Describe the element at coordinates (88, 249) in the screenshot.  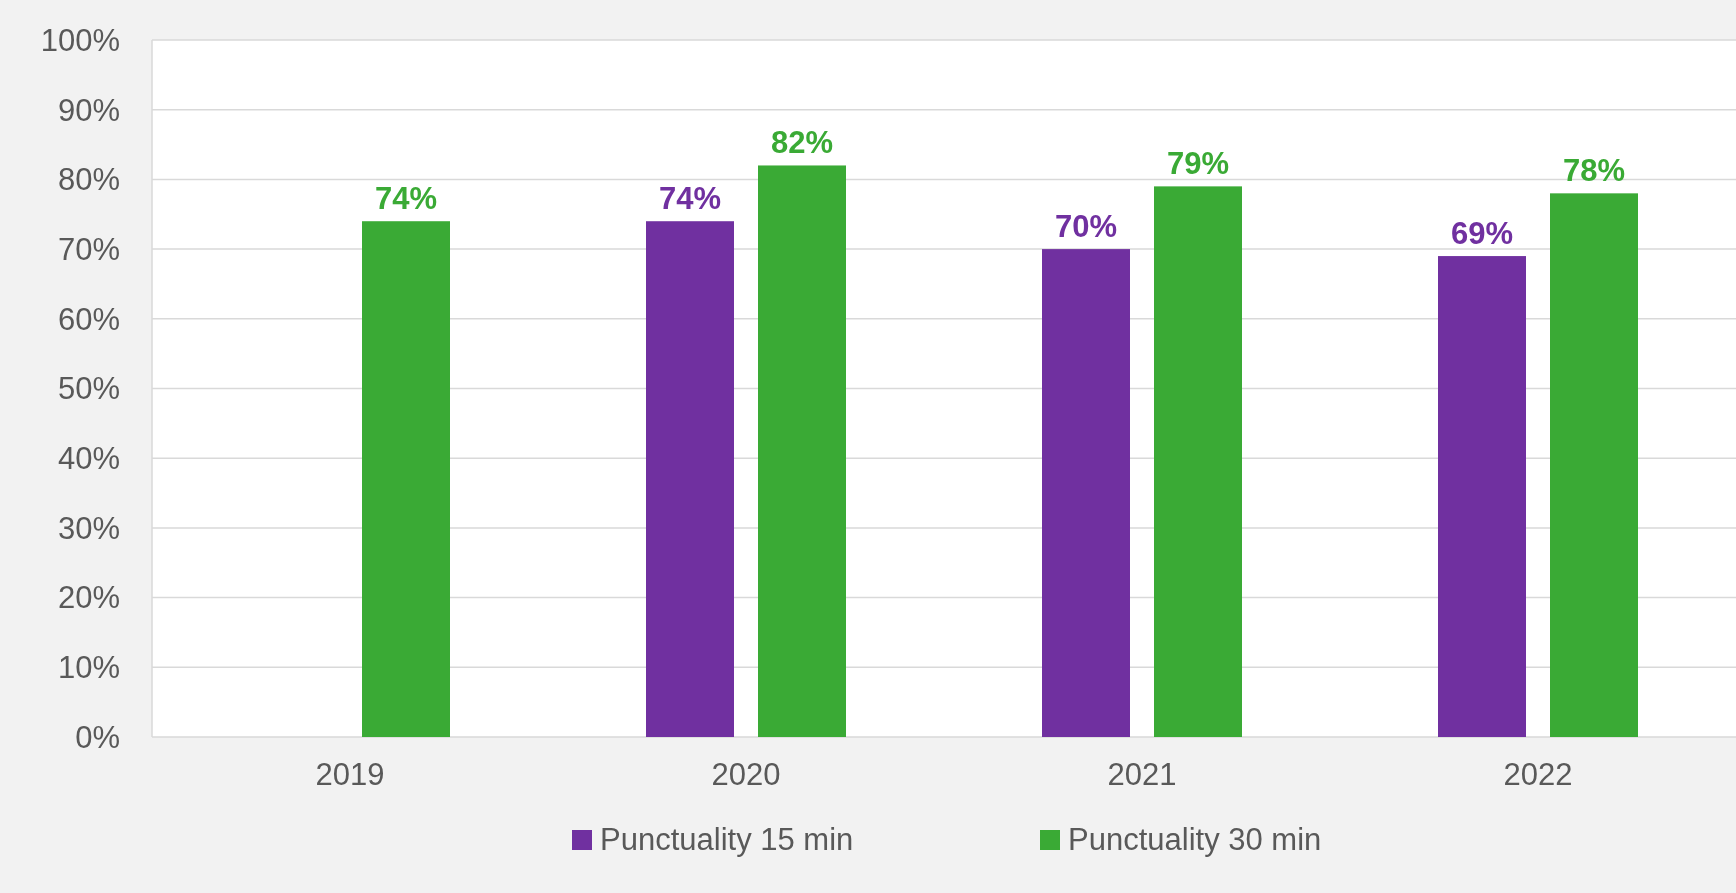
I see `y-tick-label: 70%` at that location.